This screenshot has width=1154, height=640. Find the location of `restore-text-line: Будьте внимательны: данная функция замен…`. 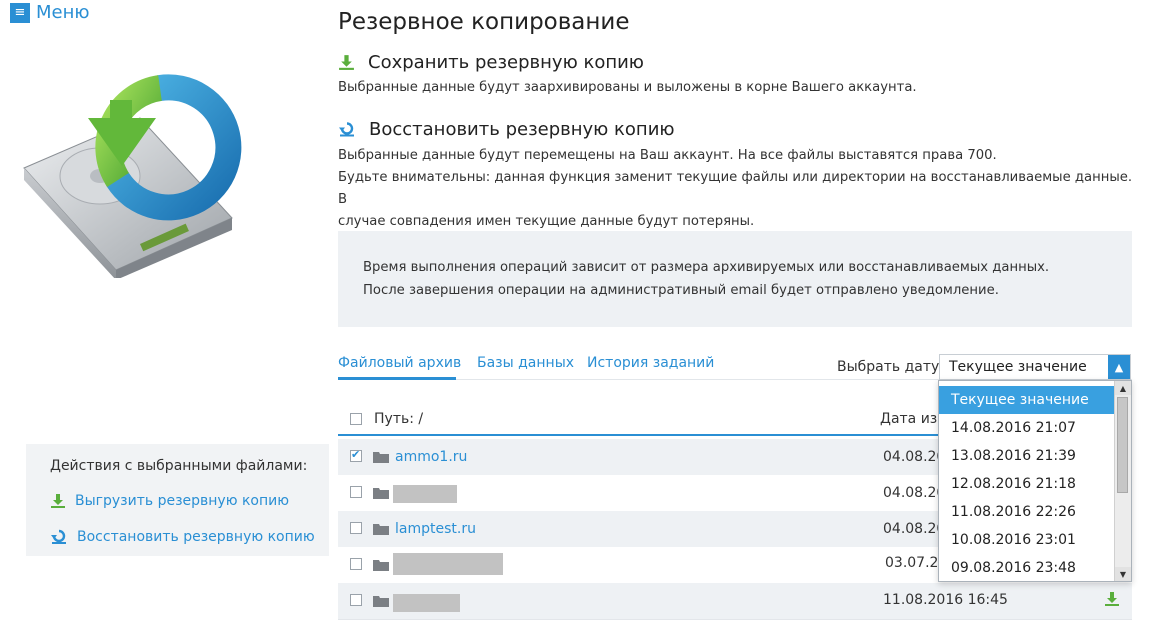

restore-text-line: Будьте внимательны: данная функция замен… is located at coordinates (735, 188).